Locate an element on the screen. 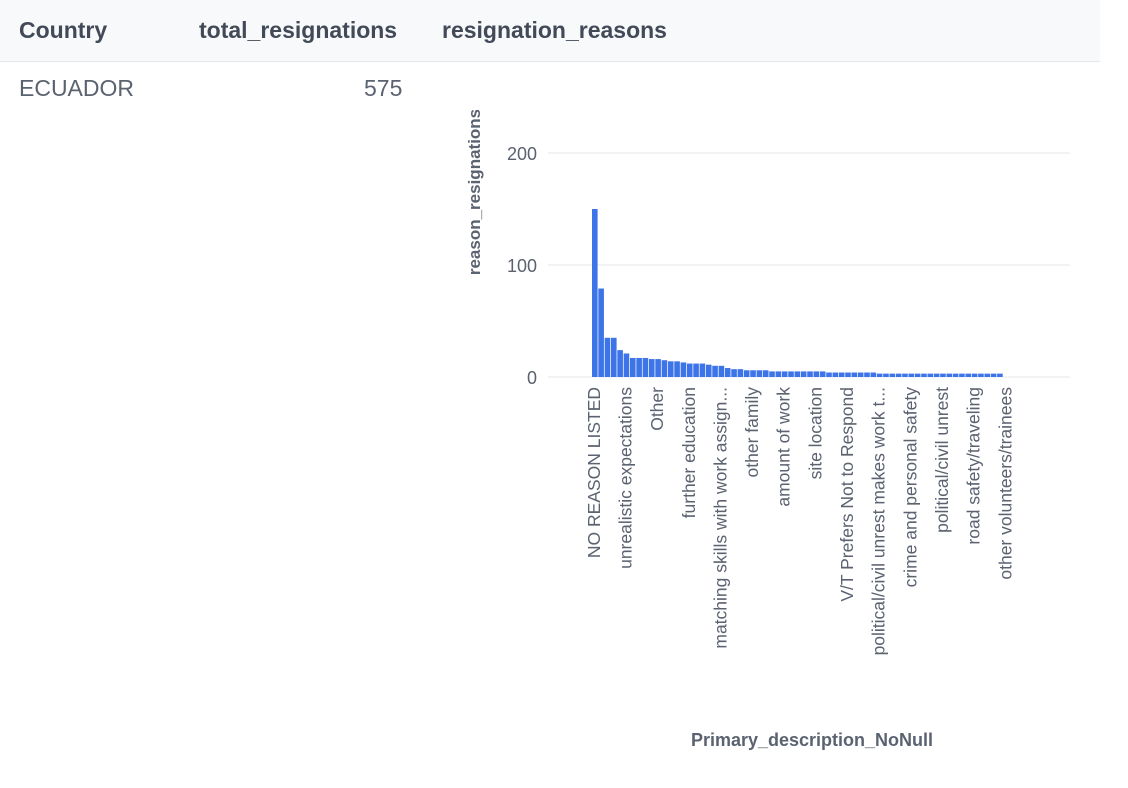  y-tick-label-200: 200 is located at coordinates (522, 154).